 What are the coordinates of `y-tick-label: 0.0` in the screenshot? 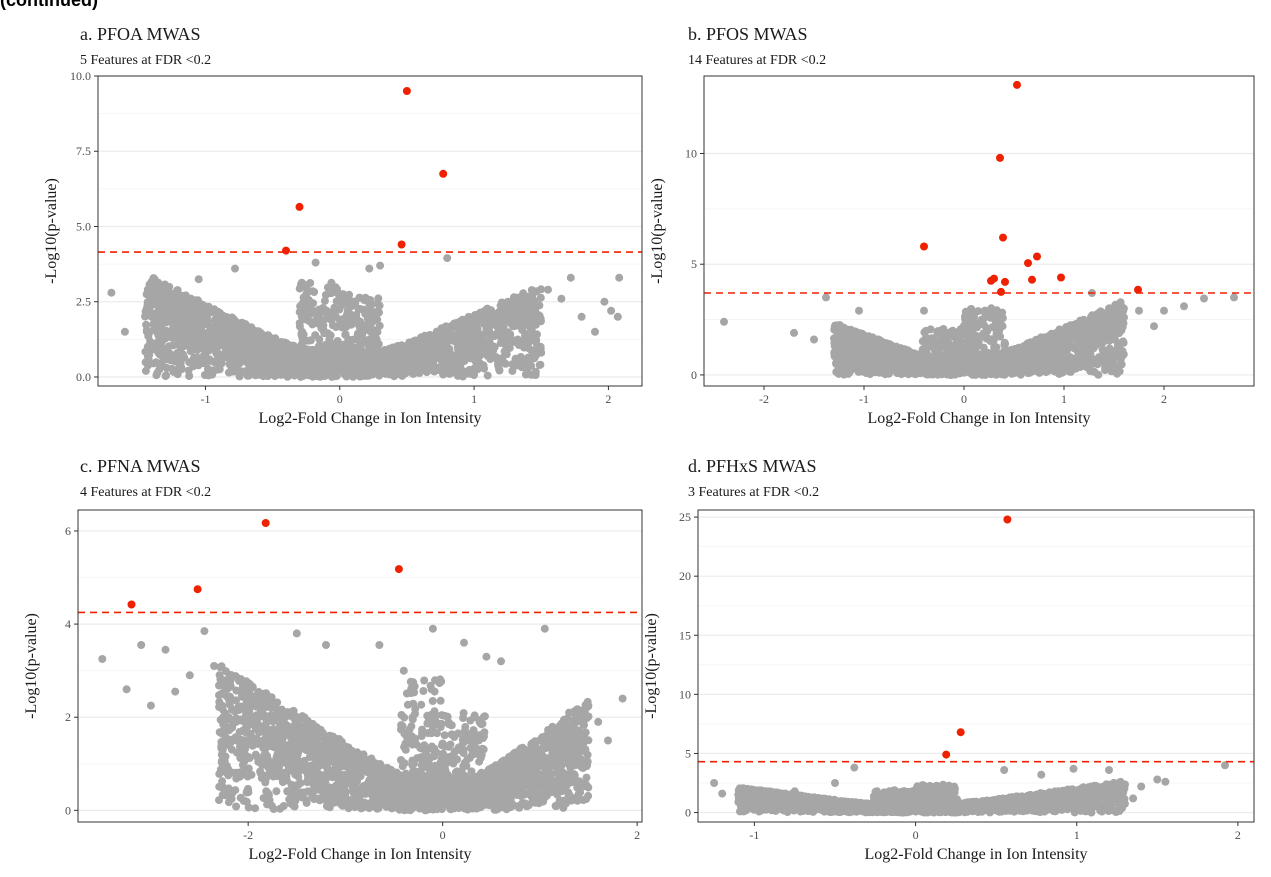 It's located at (83, 377).